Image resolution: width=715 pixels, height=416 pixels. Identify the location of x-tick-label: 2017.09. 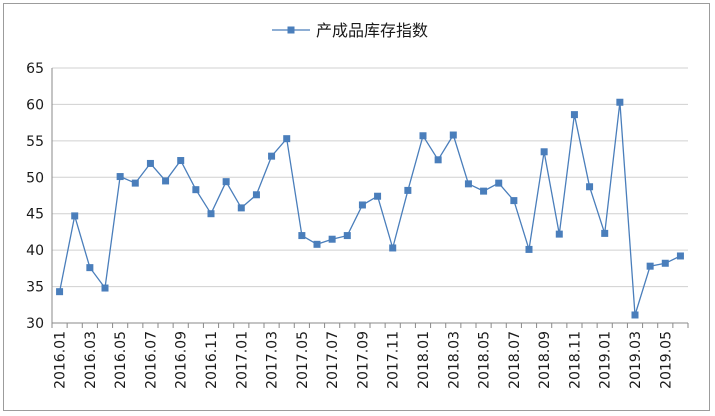
(363, 360).